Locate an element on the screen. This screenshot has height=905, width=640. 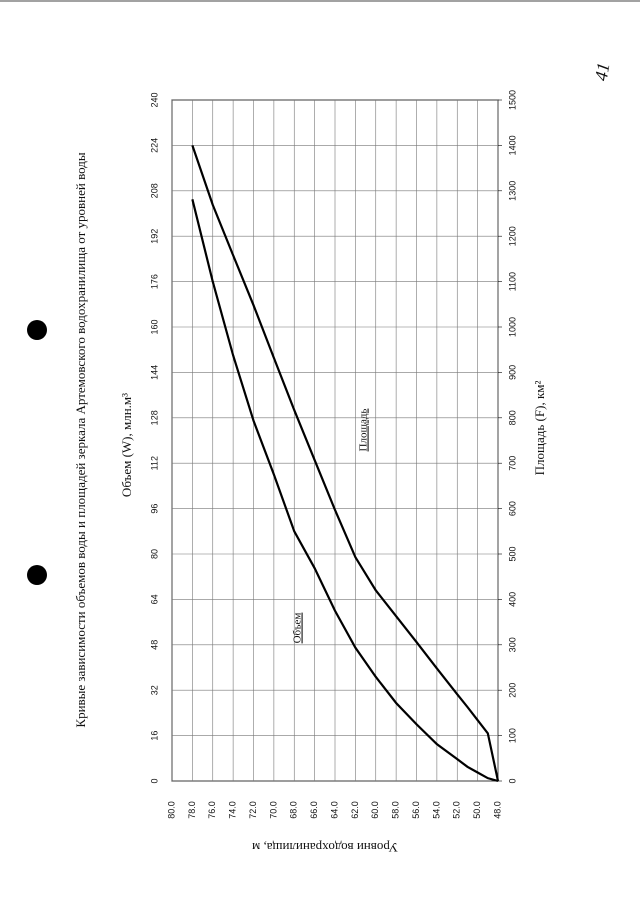
x2-tick-label: 600 is located at coordinates (512, 508).